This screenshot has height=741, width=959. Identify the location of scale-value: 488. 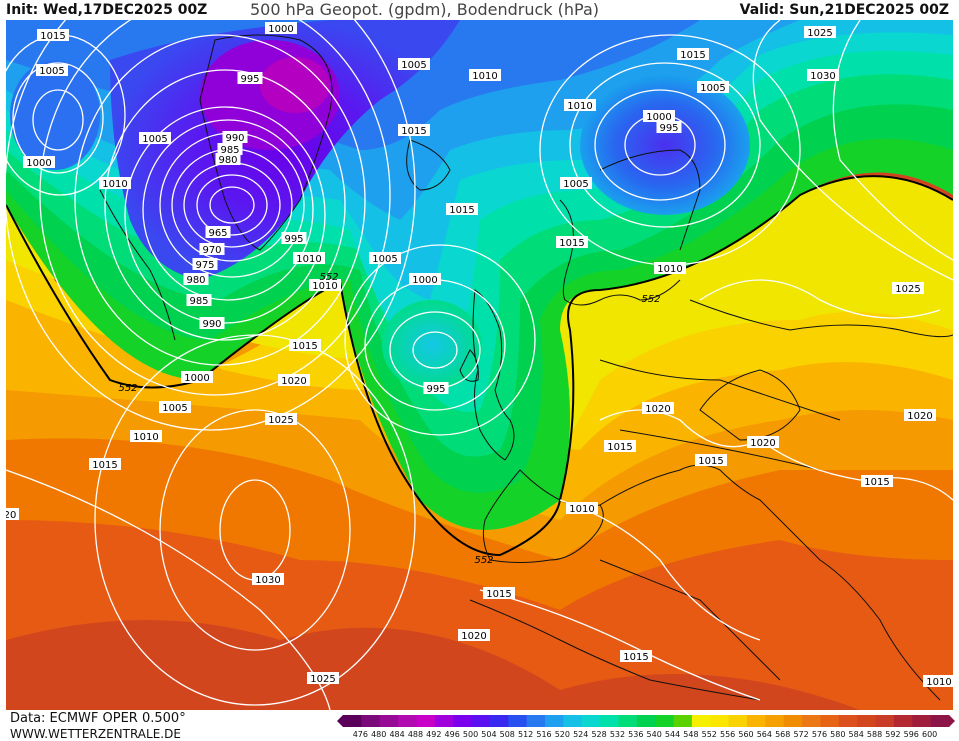
(415, 734).